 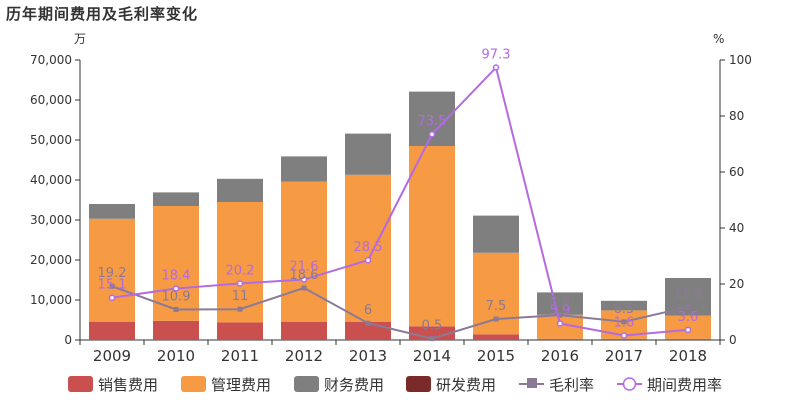 What do you see at coordinates (624, 309) in the screenshot?
I see `data-label: 6.5` at bounding box center [624, 309].